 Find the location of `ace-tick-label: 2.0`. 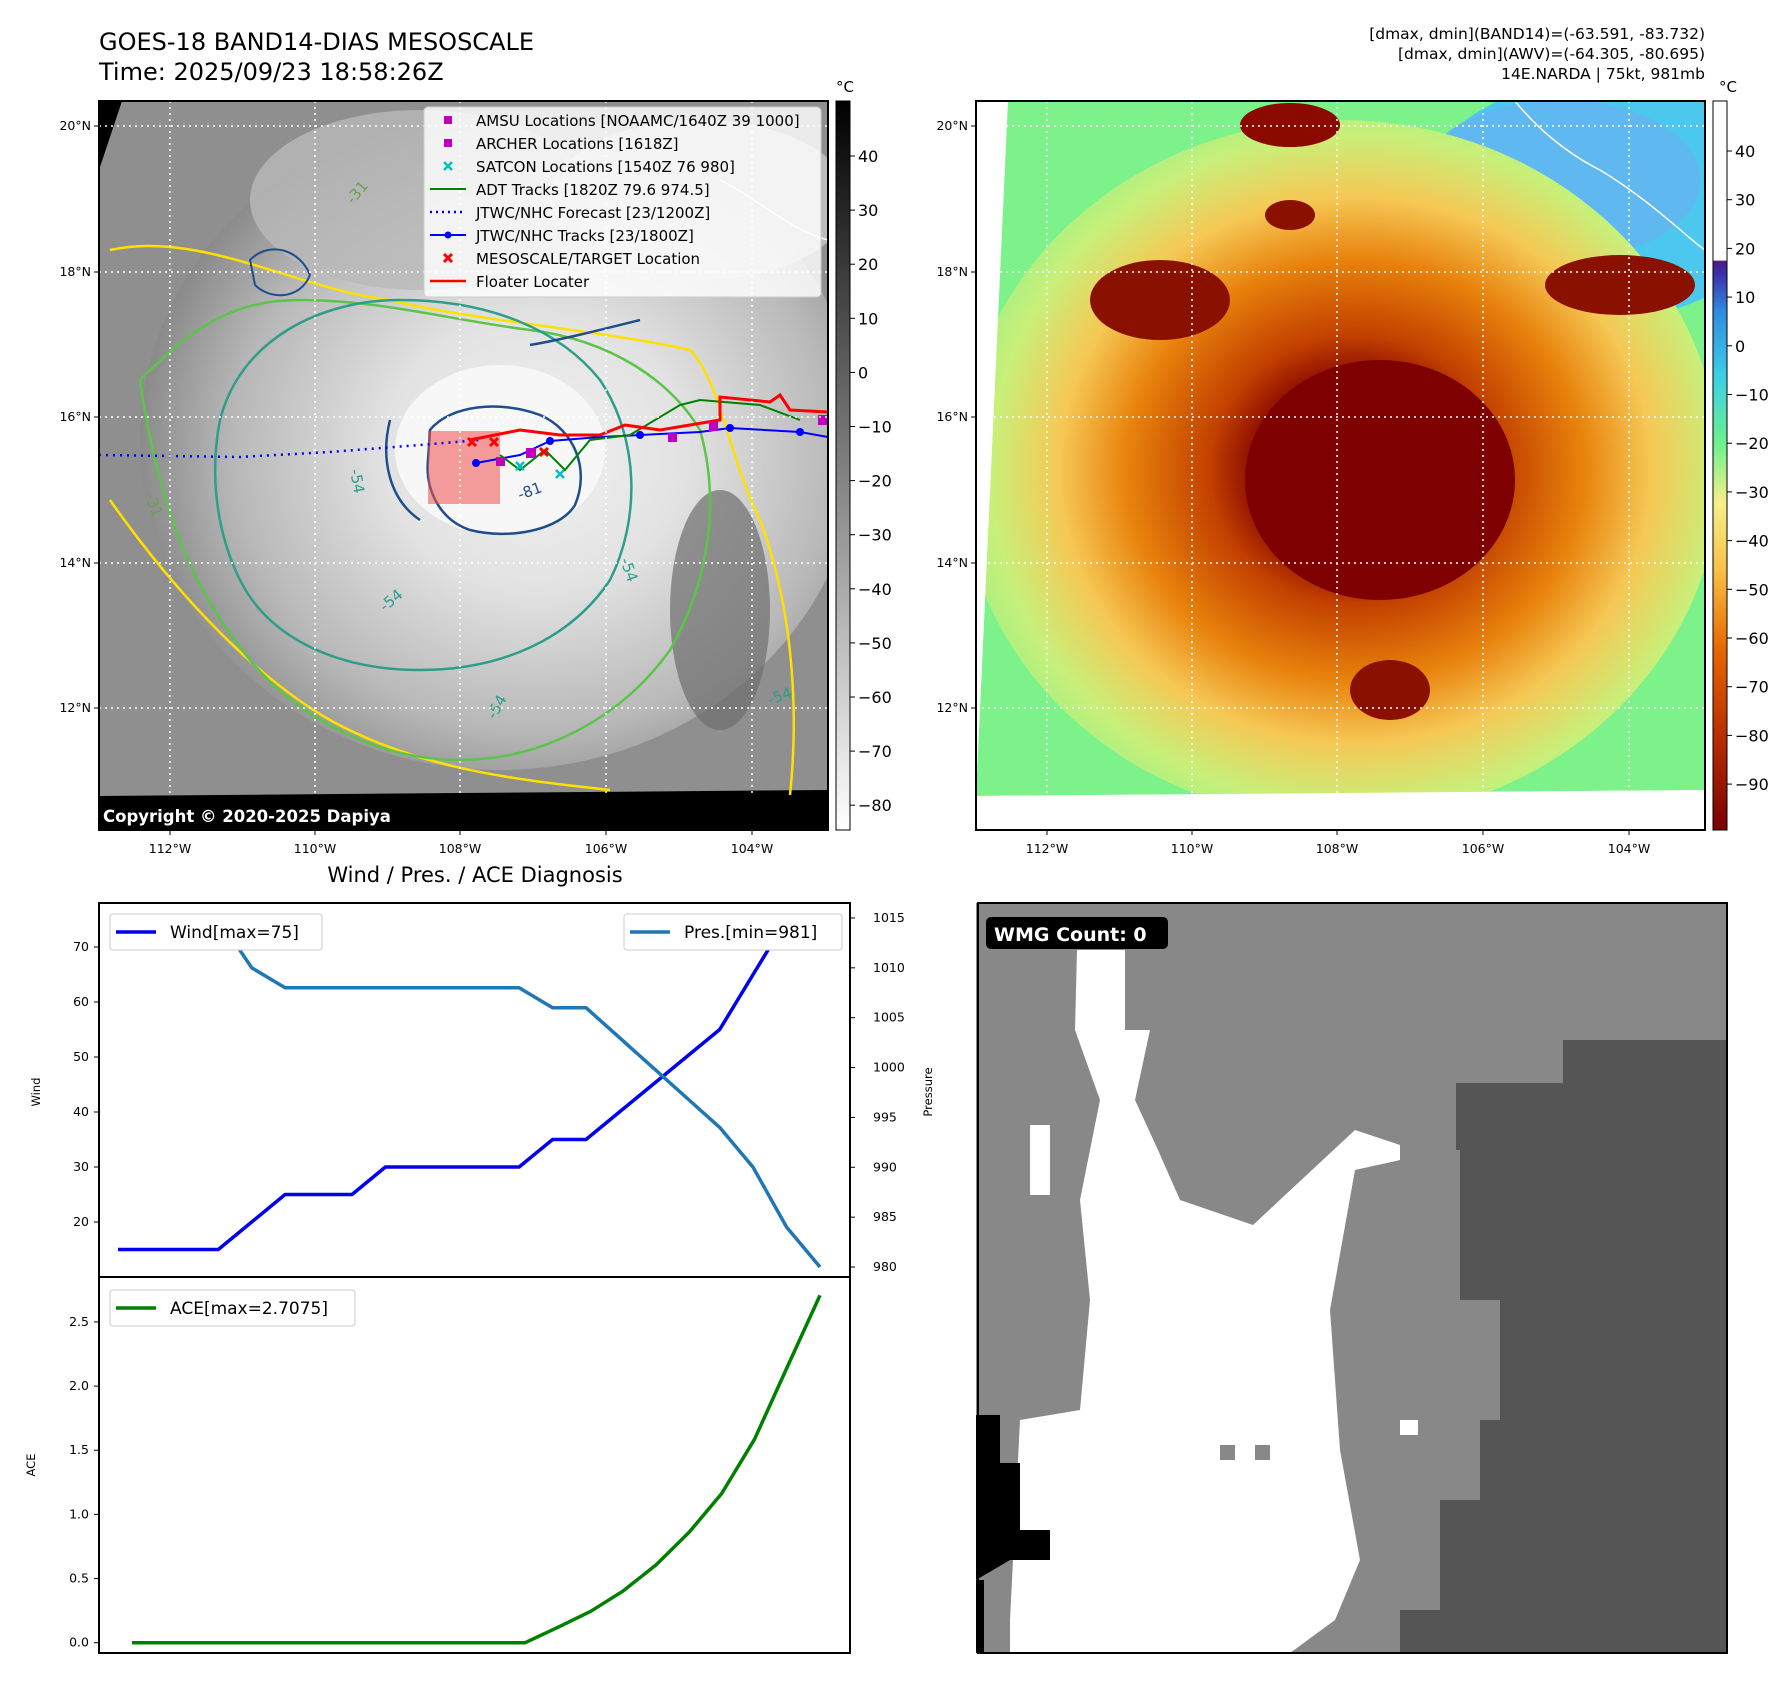

ace-tick-label: 2.0 is located at coordinates (79, 1385).